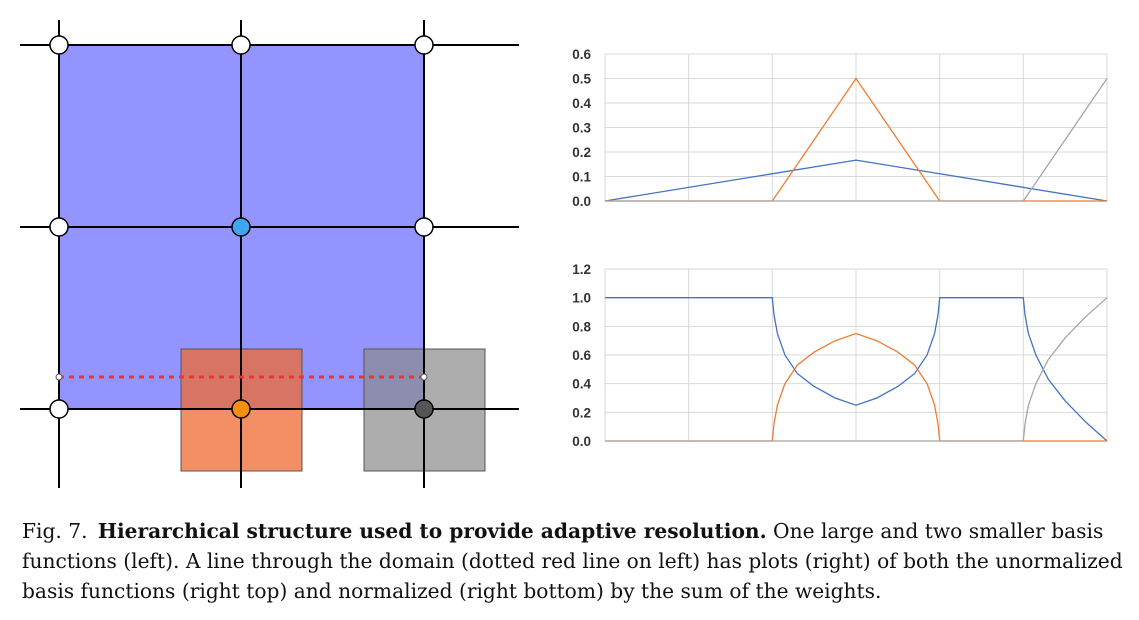 The height and width of the screenshot is (620, 1139). I want to click on y-tick-label: 0.8, so click(581, 326).